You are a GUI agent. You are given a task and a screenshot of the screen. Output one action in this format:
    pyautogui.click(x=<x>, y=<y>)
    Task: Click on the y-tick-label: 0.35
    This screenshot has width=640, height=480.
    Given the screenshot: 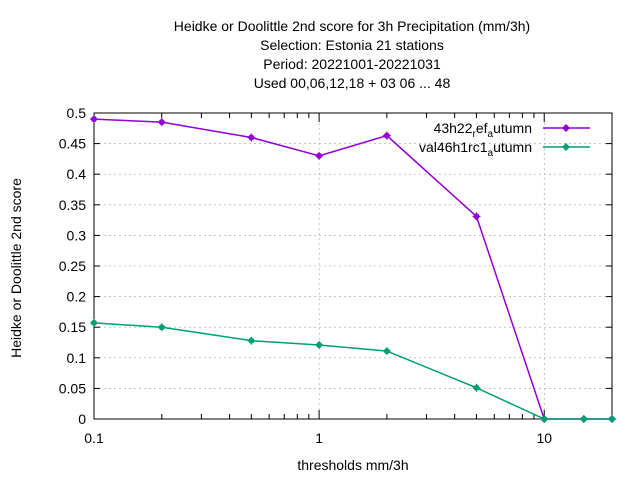 What is the action you would take?
    pyautogui.click(x=72, y=205)
    